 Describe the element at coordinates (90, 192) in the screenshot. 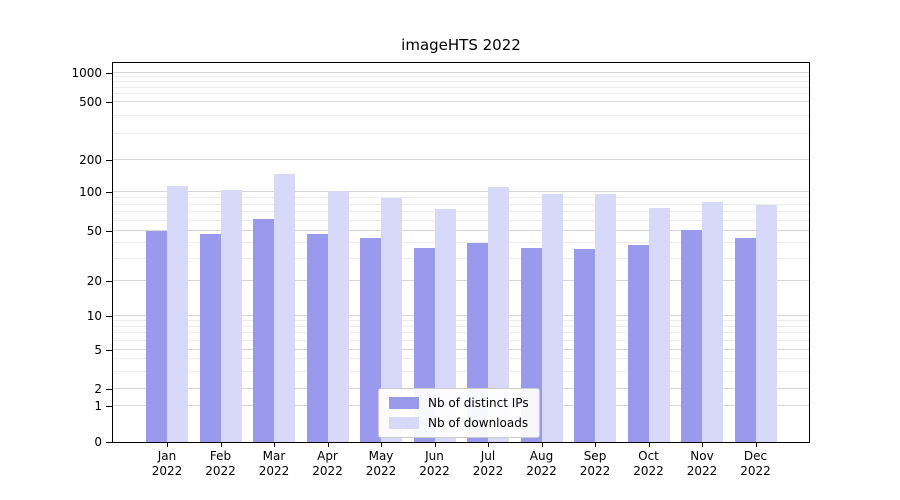

I see `y-tick-label-100: 100` at that location.